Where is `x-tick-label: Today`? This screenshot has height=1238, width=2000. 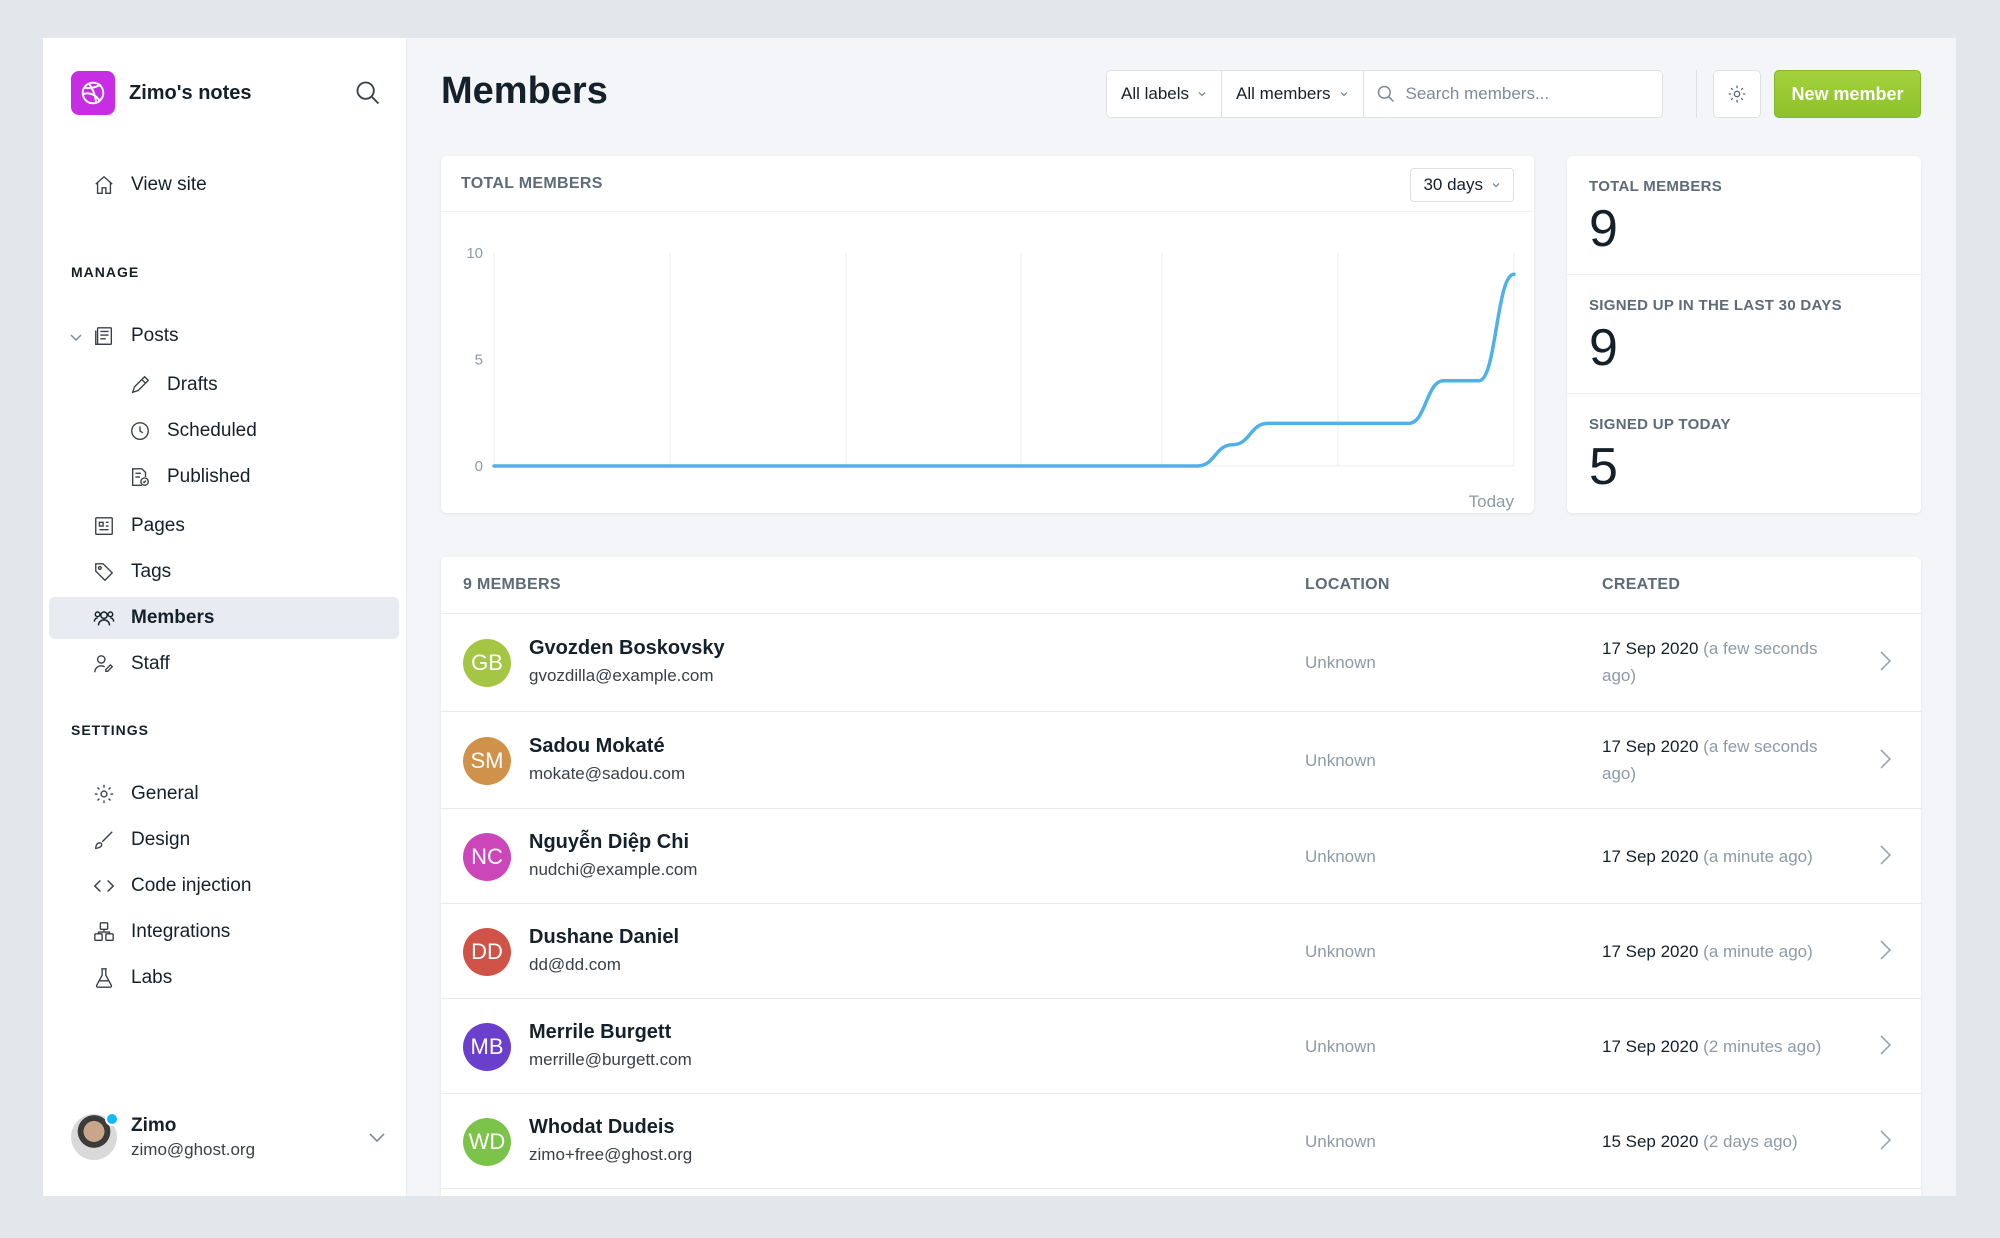 x-tick-label: Today is located at coordinates (1492, 501).